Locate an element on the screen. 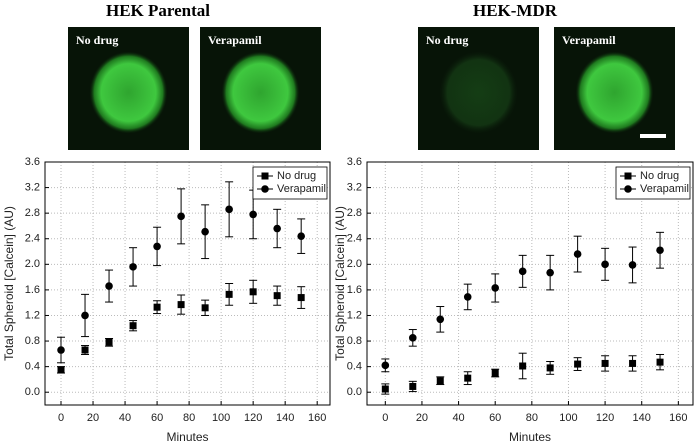  scale-bar is located at coordinates (653, 136).